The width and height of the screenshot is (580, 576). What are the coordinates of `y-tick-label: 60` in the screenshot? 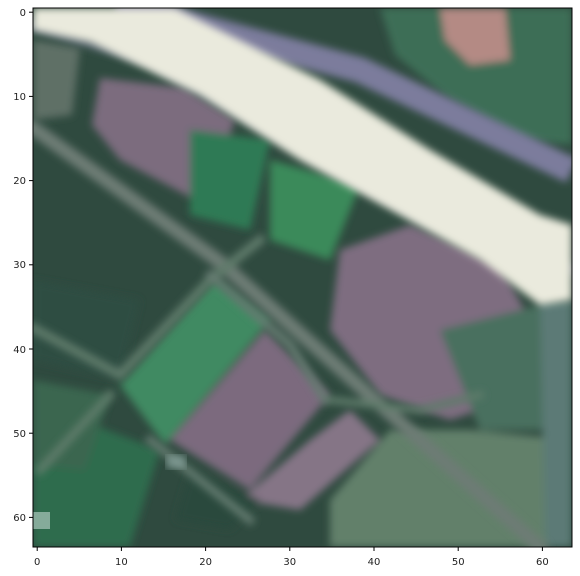 It's located at (19, 518).